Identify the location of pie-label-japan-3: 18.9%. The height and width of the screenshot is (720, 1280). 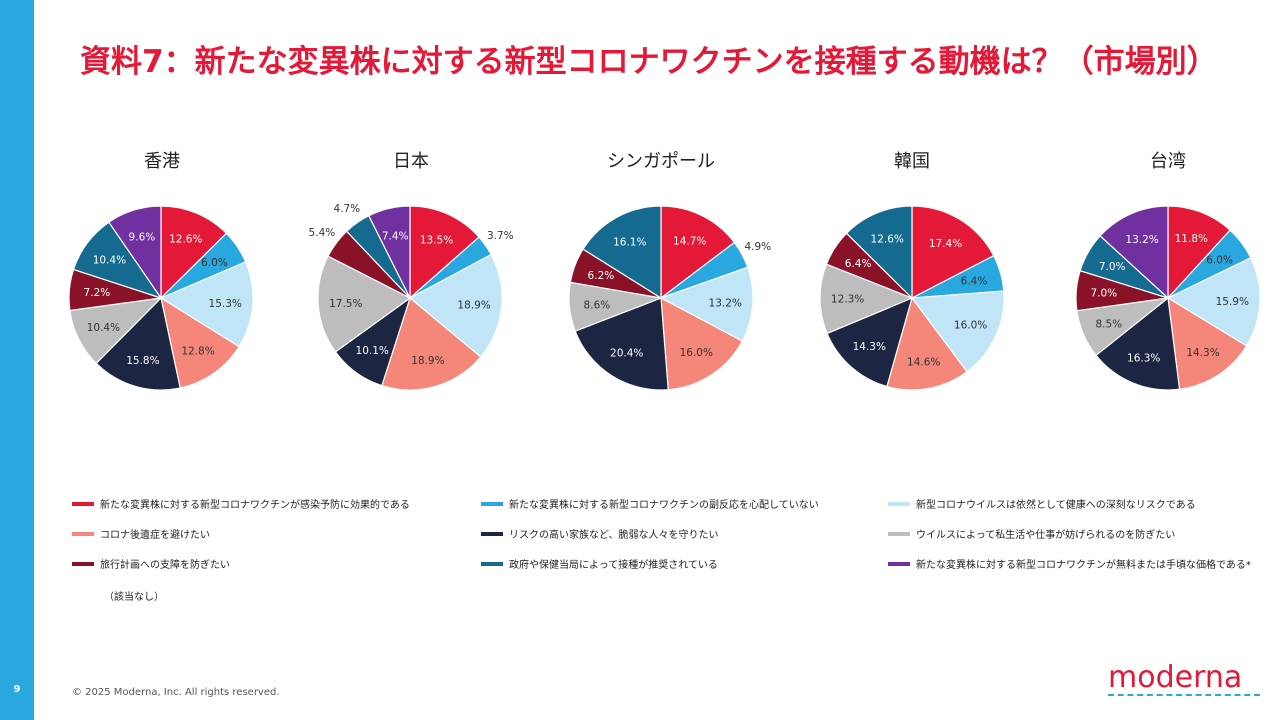
(427, 361).